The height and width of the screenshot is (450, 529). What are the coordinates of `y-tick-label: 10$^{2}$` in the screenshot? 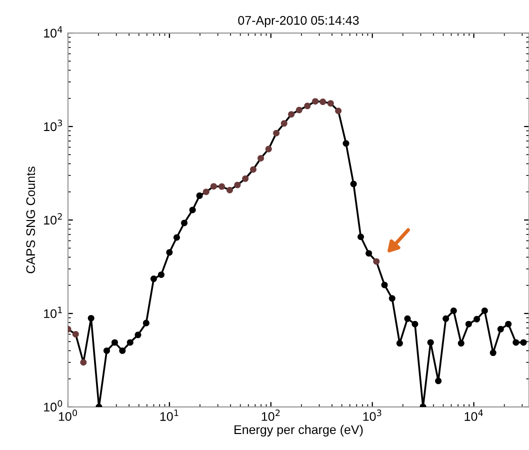 It's located at (53, 219).